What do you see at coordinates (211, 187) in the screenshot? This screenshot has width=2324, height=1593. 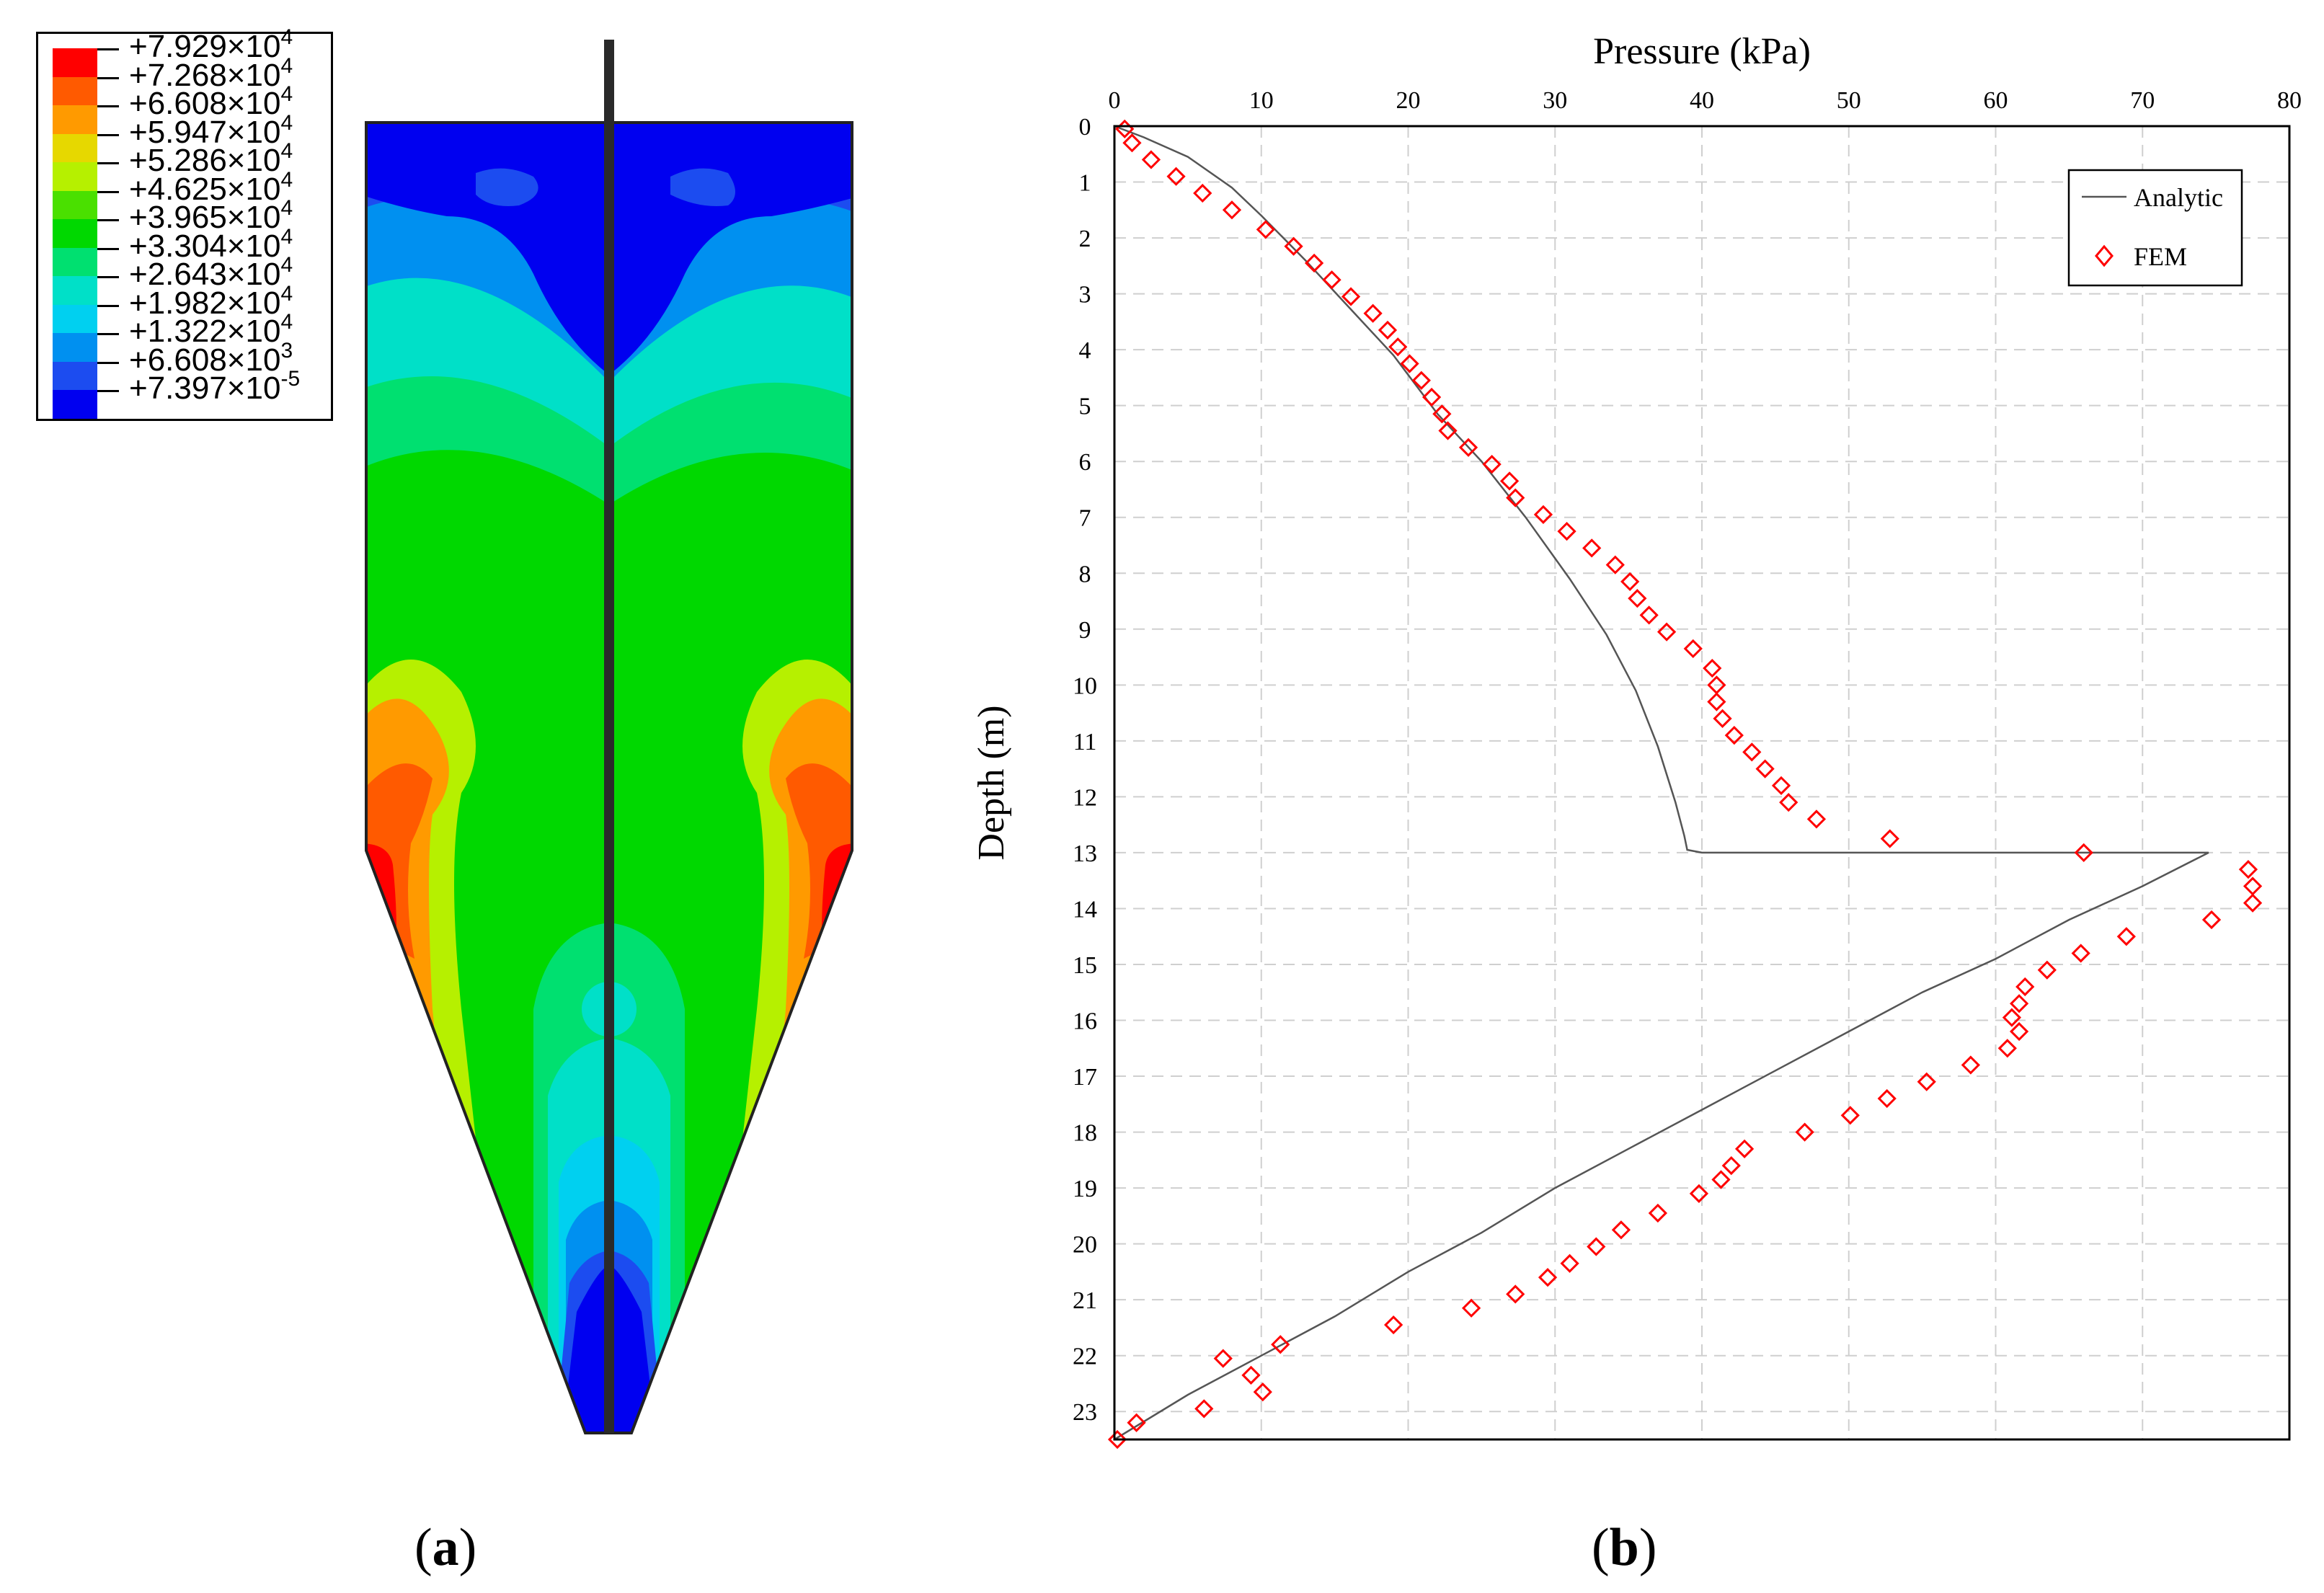 I see `legend-label: +4.625×104` at bounding box center [211, 187].